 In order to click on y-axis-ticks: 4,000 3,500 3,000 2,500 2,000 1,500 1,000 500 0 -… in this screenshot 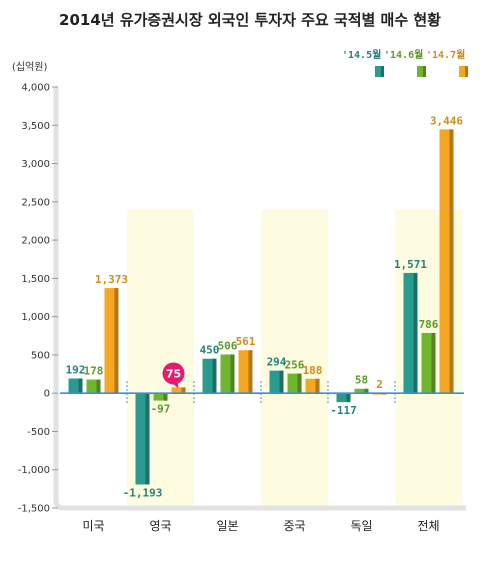, I will do `click(38, 299)`.